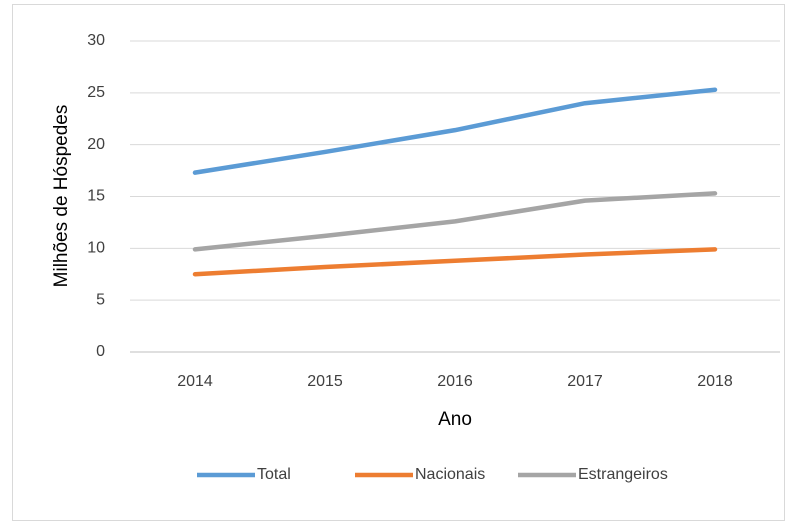 The width and height of the screenshot is (795, 525). Describe the element at coordinates (96, 248) in the screenshot. I see `y-tick-label: 10` at that location.